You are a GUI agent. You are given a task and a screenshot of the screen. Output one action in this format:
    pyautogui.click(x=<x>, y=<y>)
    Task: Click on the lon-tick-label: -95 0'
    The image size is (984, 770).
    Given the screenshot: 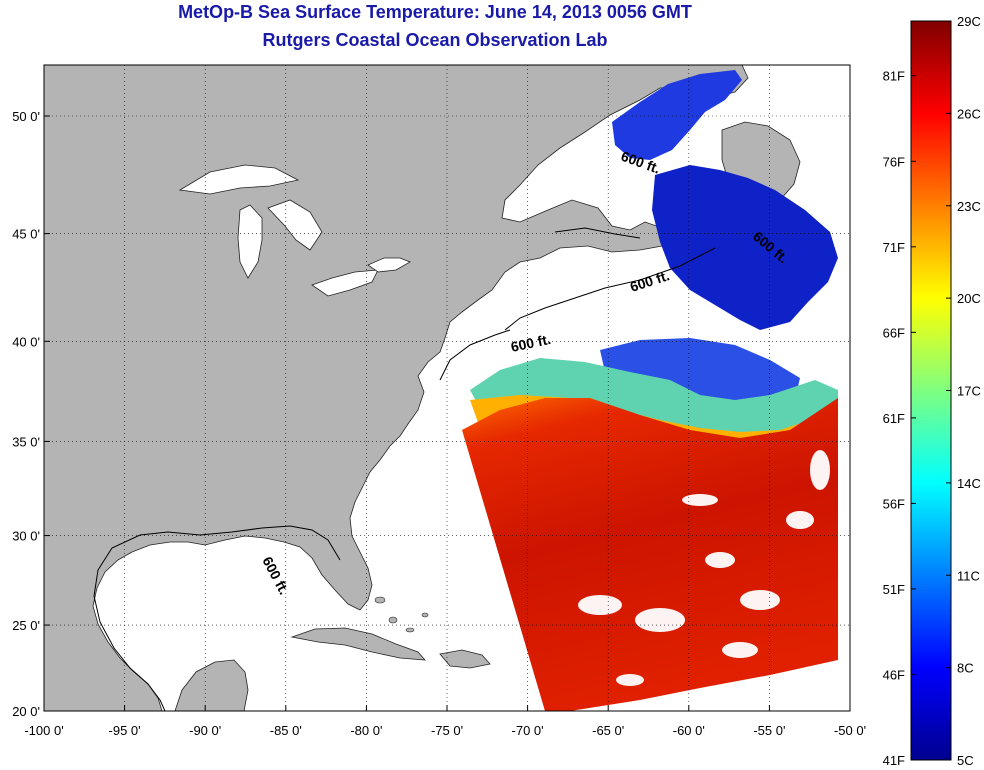 What is the action you would take?
    pyautogui.click(x=125, y=730)
    